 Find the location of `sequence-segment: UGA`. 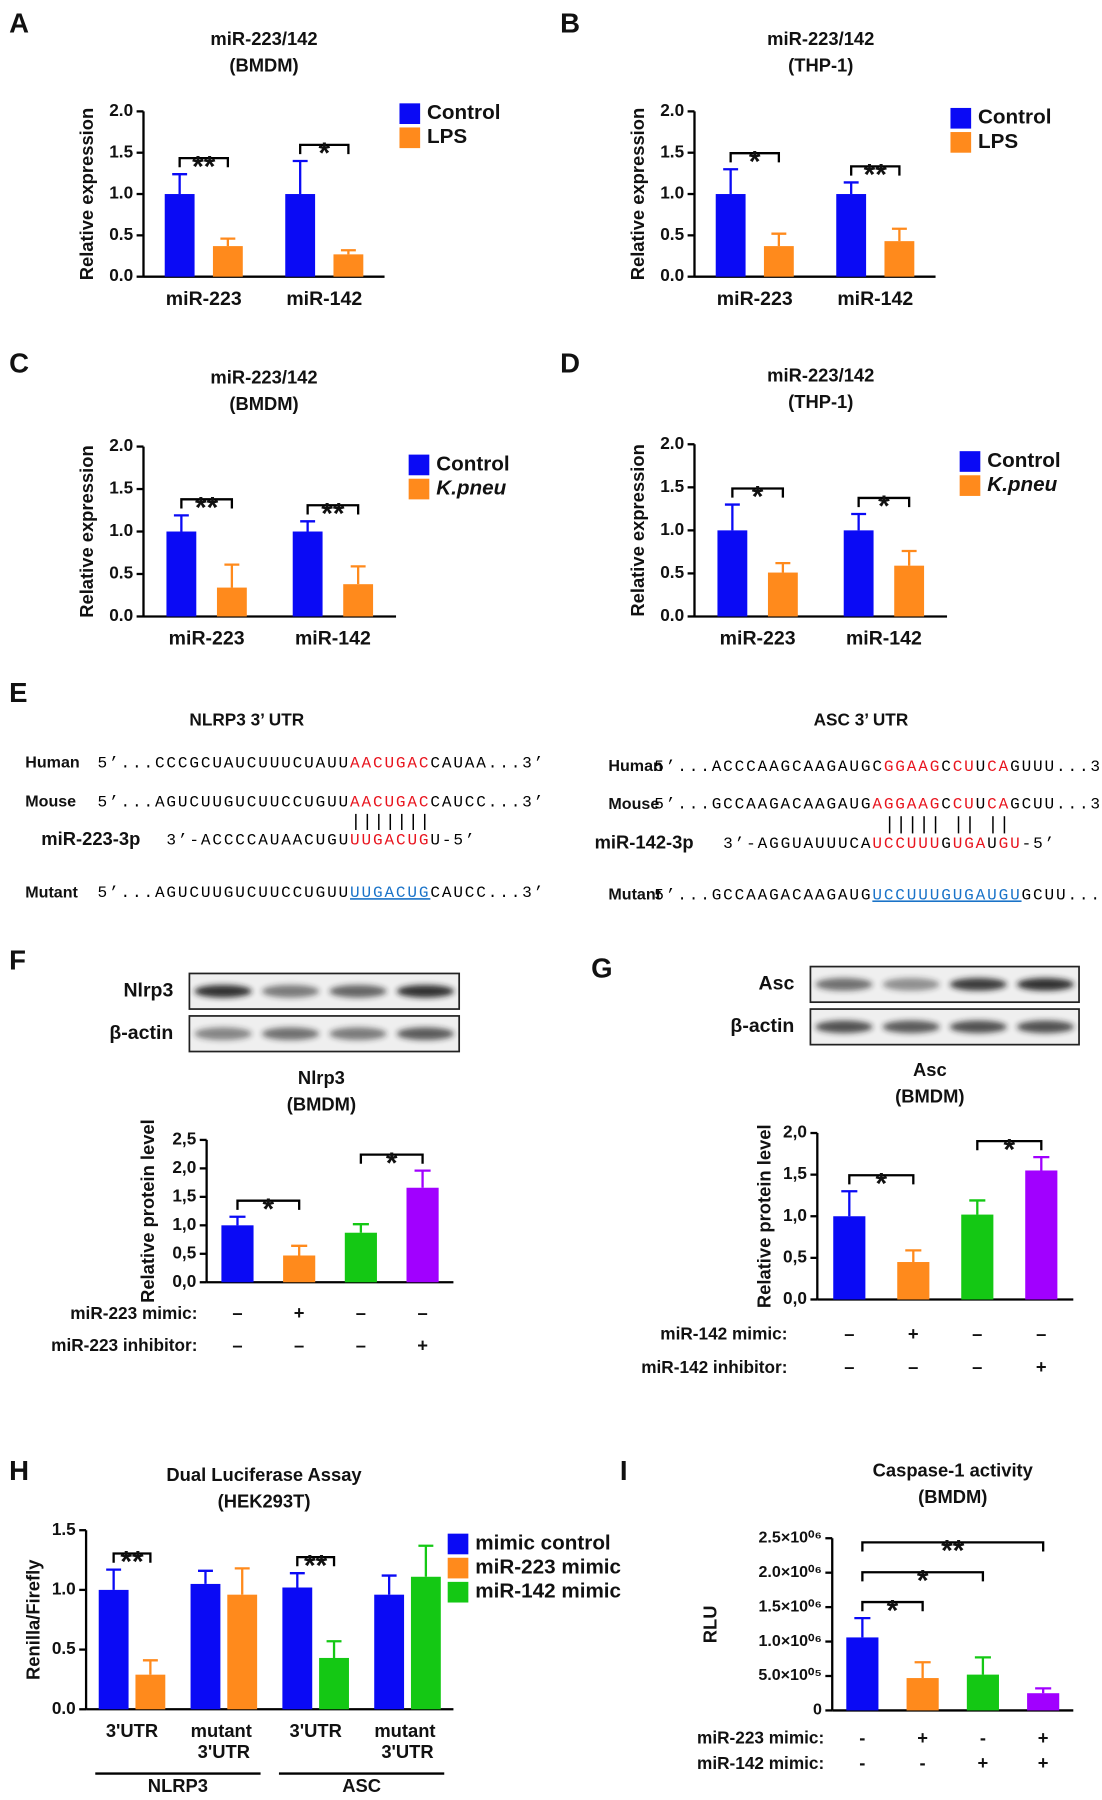

sequence-segment: UGA is located at coordinates (970, 844).